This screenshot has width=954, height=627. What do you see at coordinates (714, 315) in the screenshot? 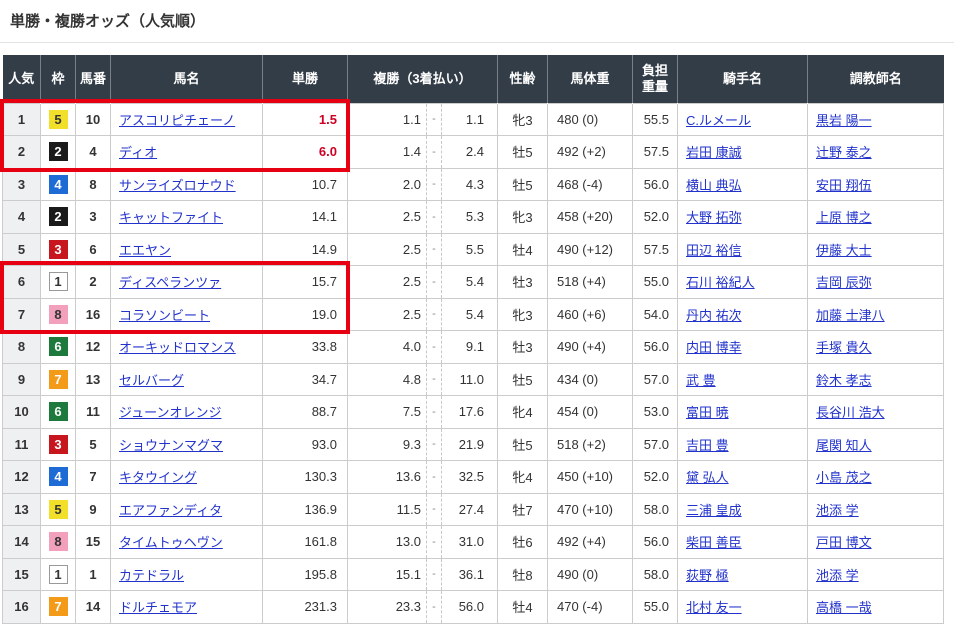
I see `jockey-link: 丹内 祐次` at bounding box center [714, 315].